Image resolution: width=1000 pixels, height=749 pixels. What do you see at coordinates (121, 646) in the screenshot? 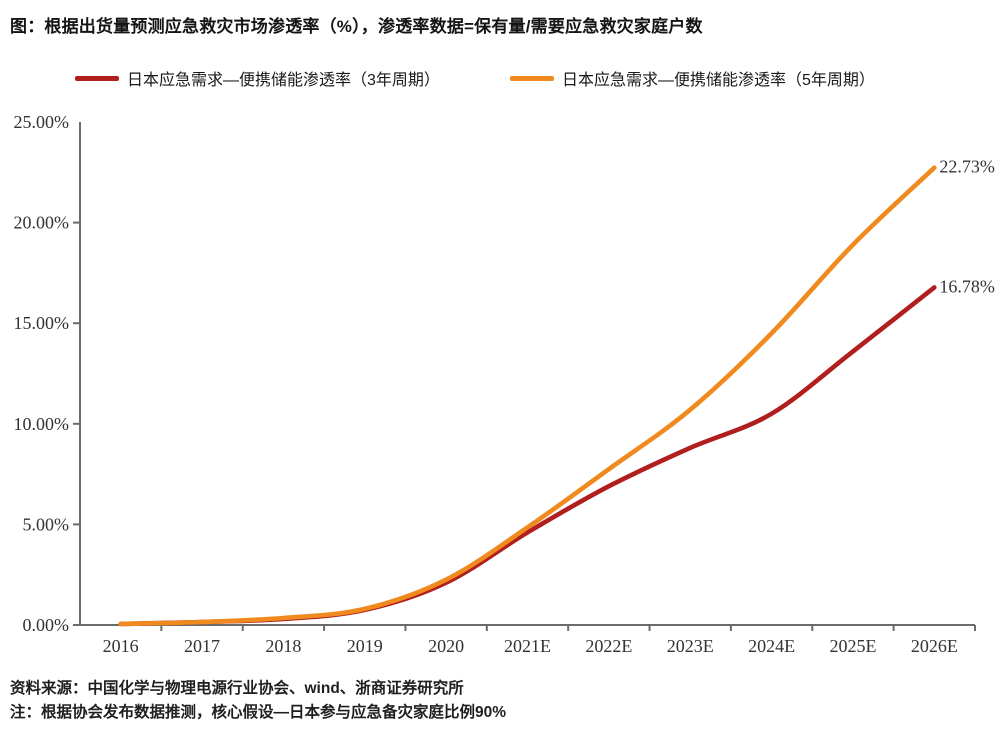
I see `x-axis-label: 2016` at bounding box center [121, 646].